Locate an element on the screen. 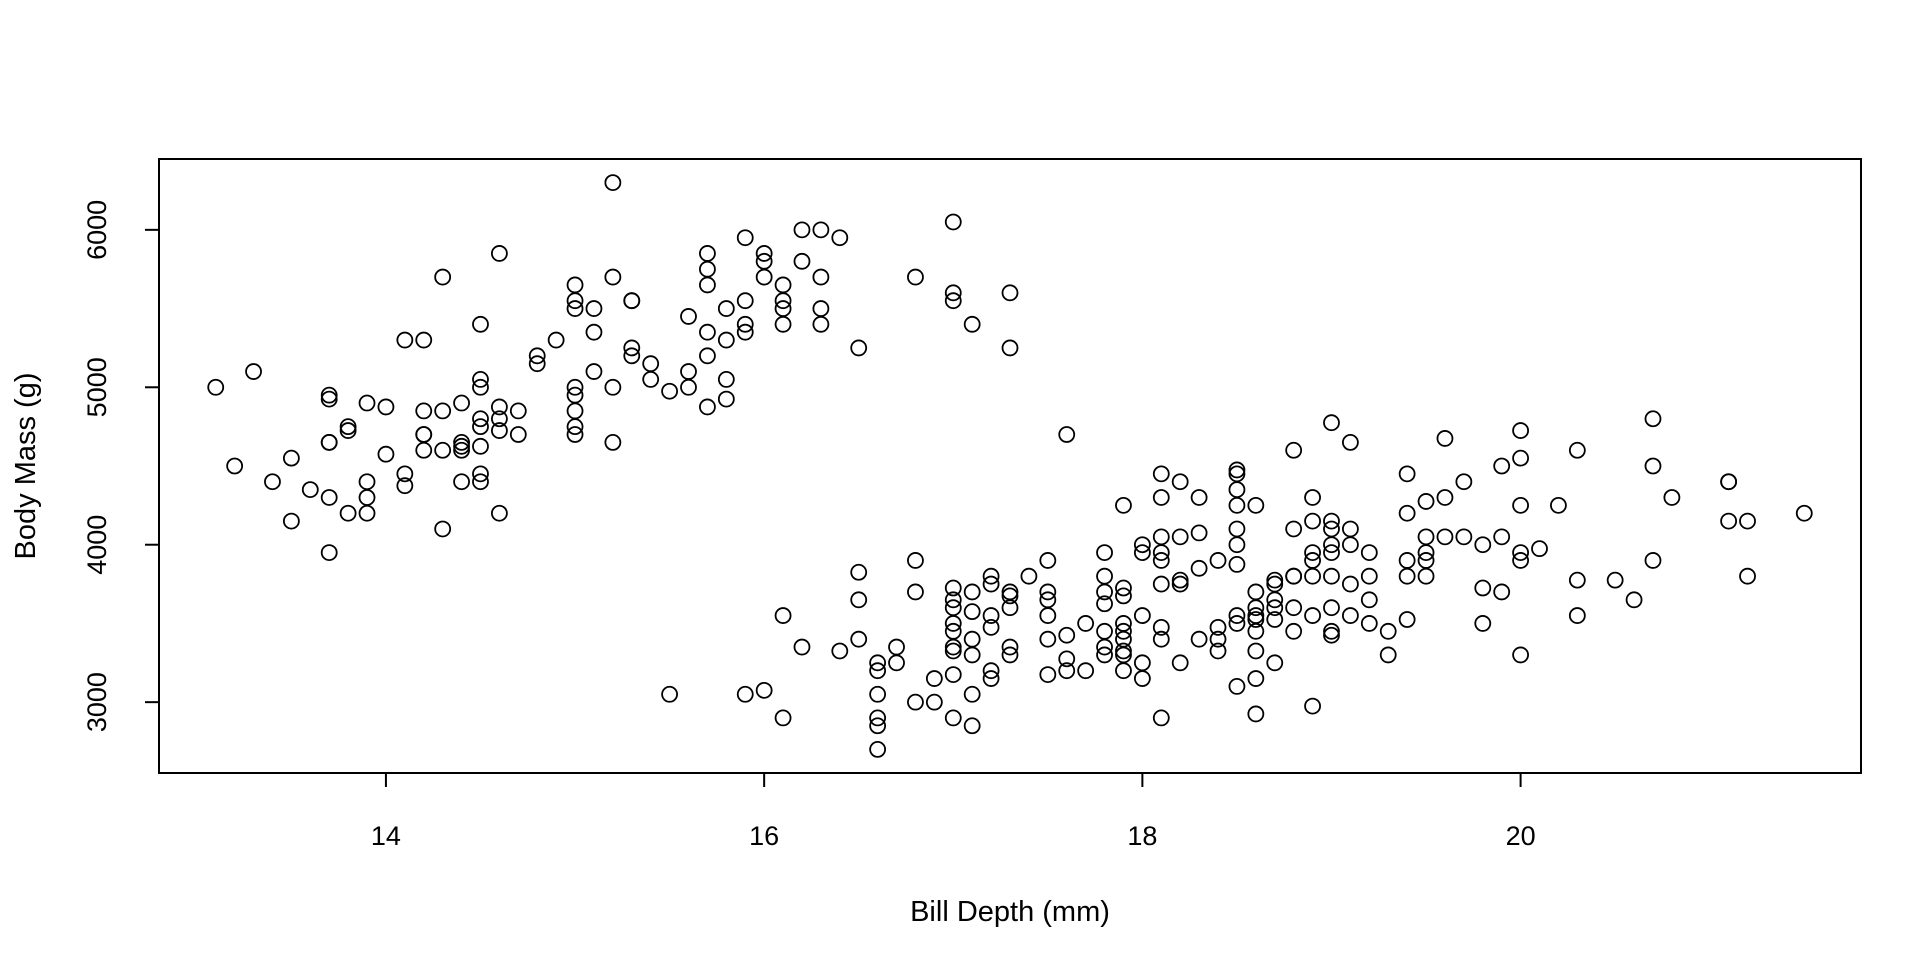  x-tick-label: 14 is located at coordinates (386, 836).